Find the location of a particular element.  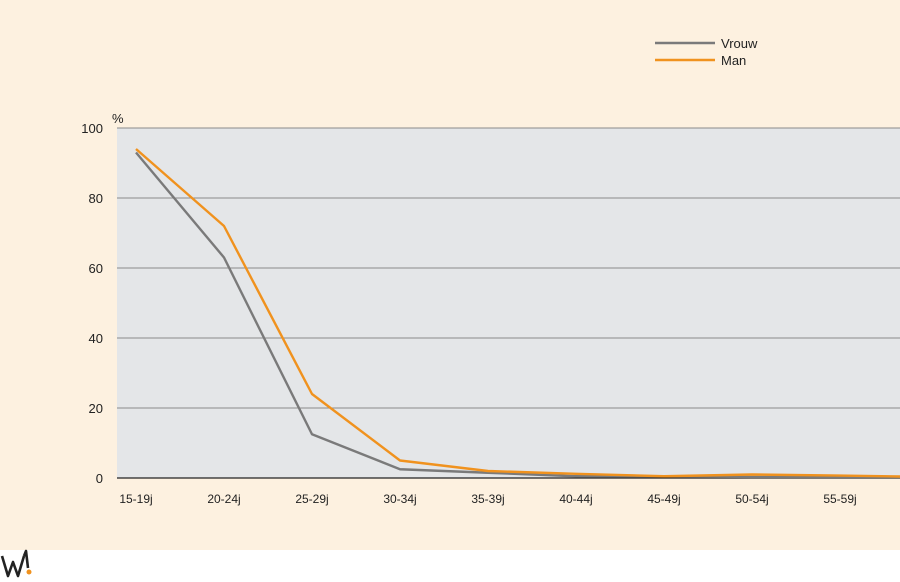

x-tick-label: 15-19j is located at coordinates (135, 499).